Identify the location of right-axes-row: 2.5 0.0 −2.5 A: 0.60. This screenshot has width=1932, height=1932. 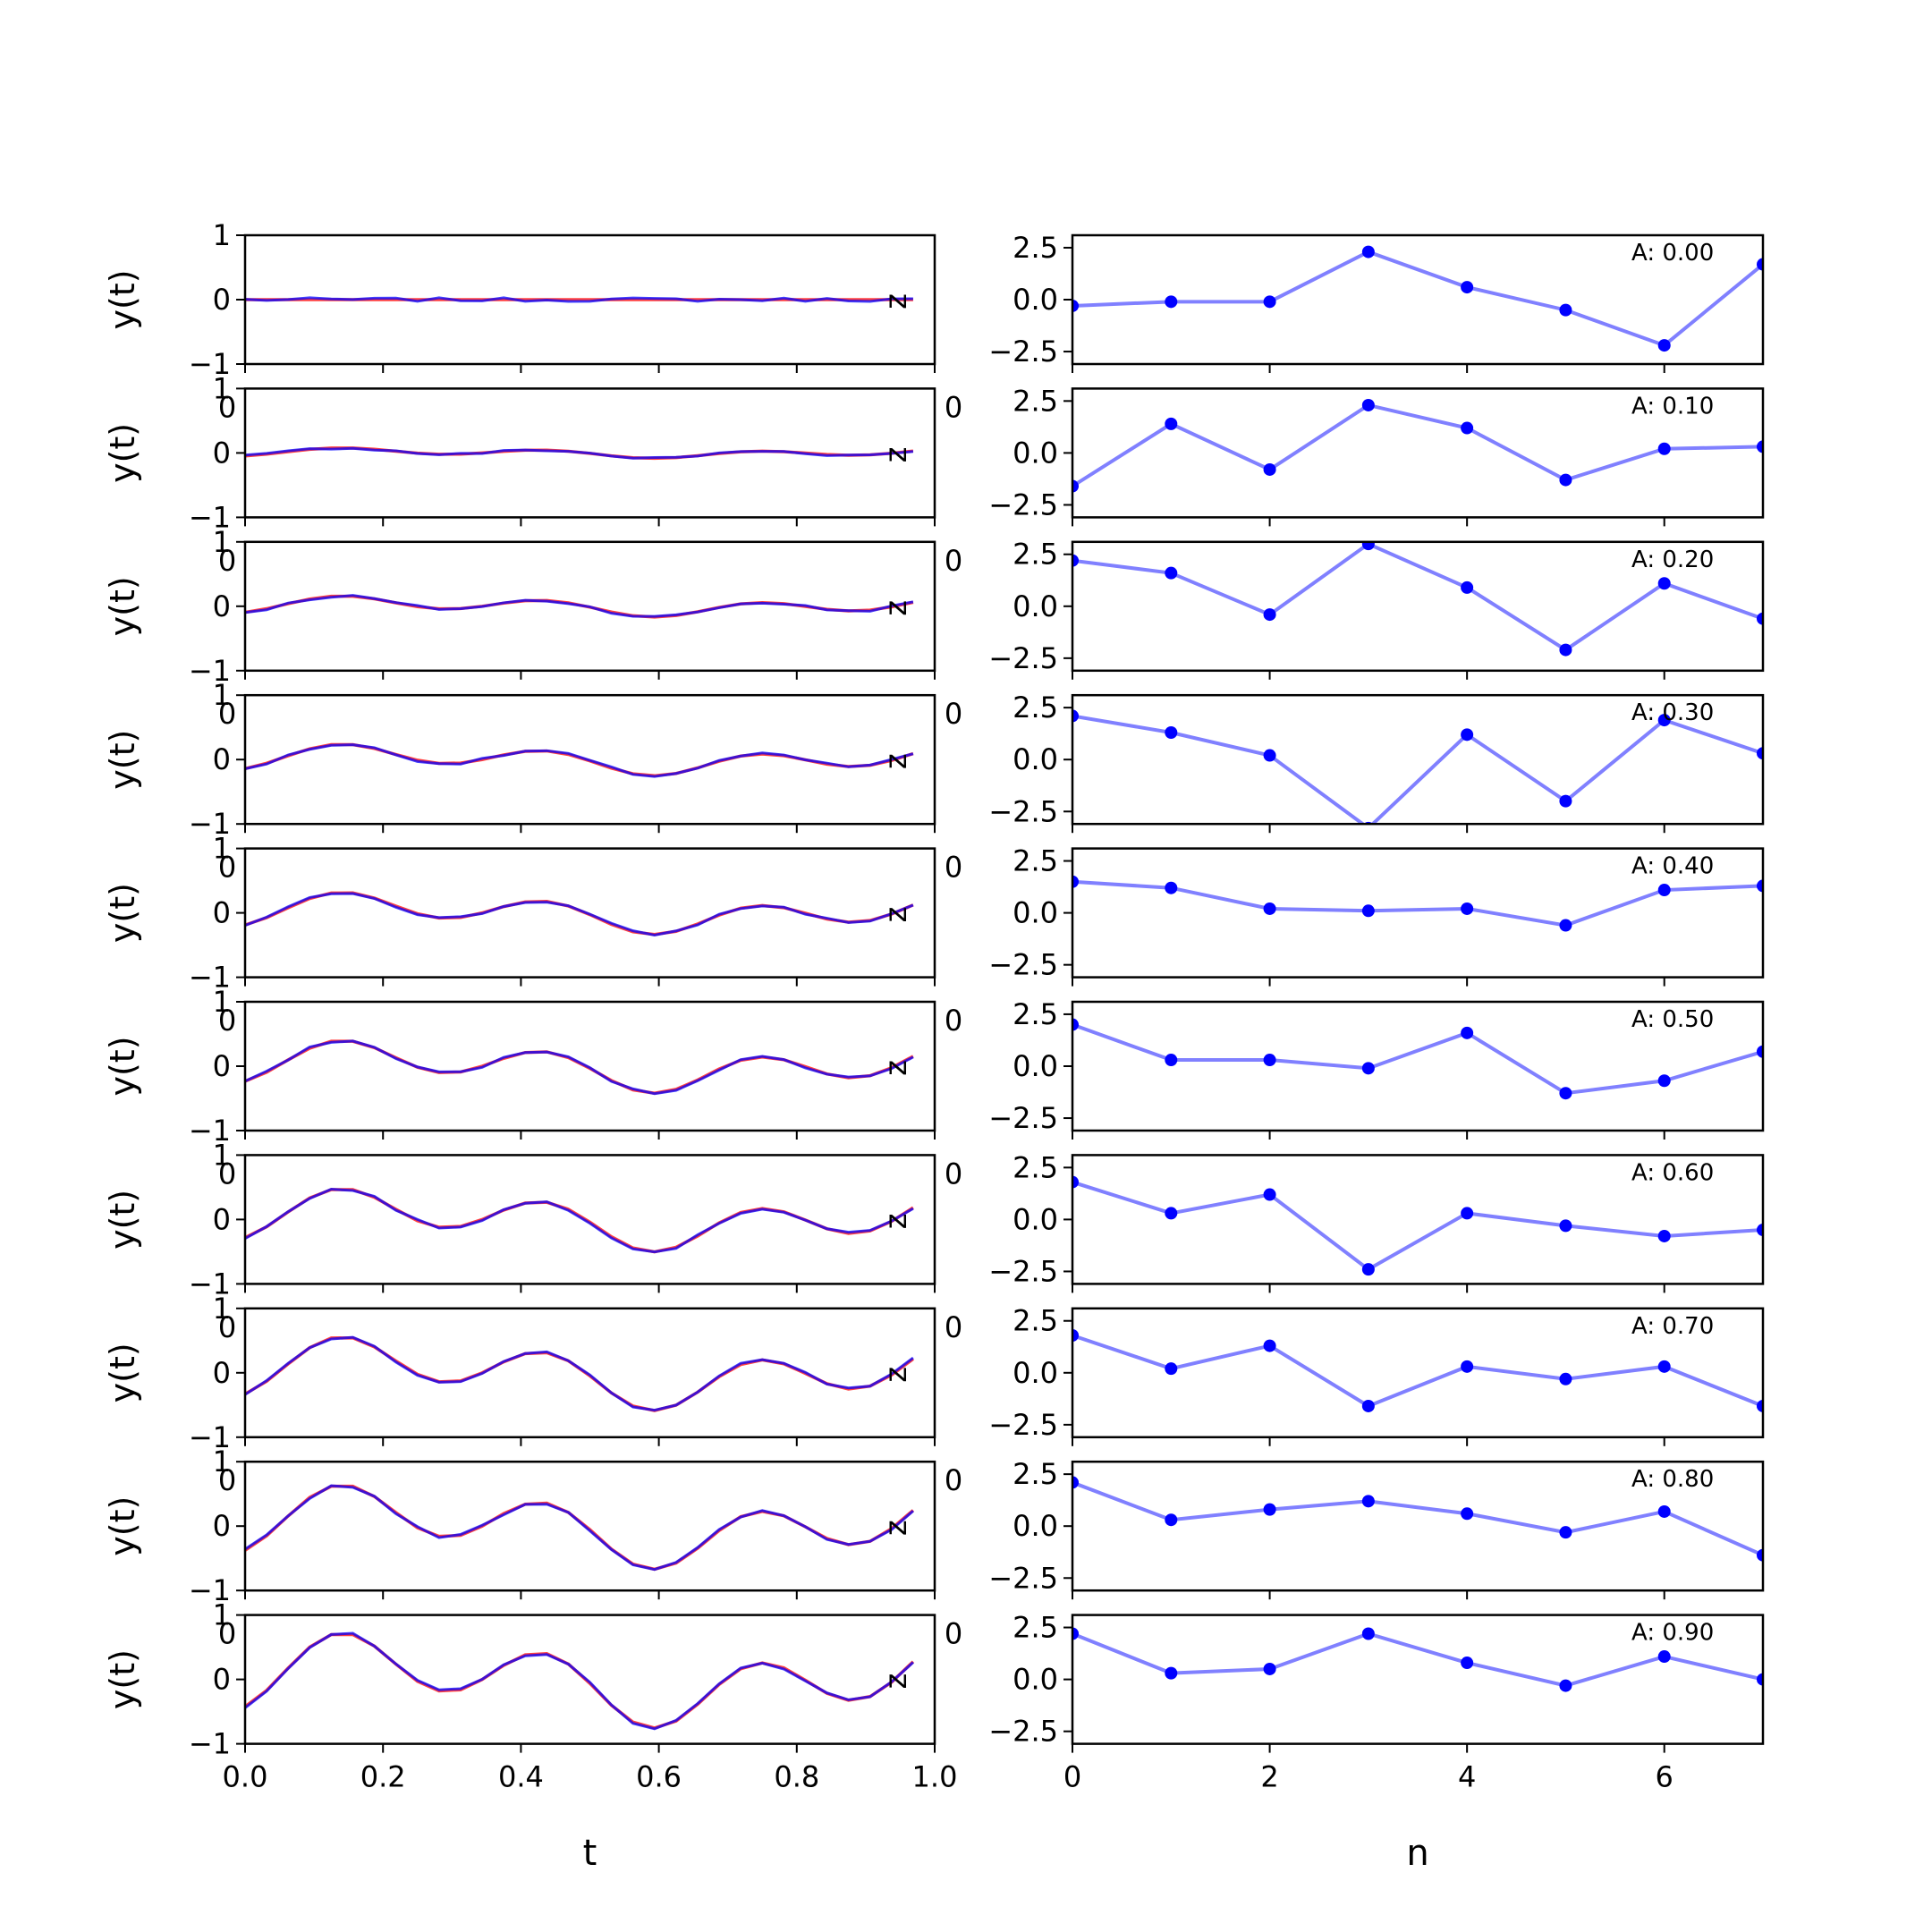
(1376, 1221).